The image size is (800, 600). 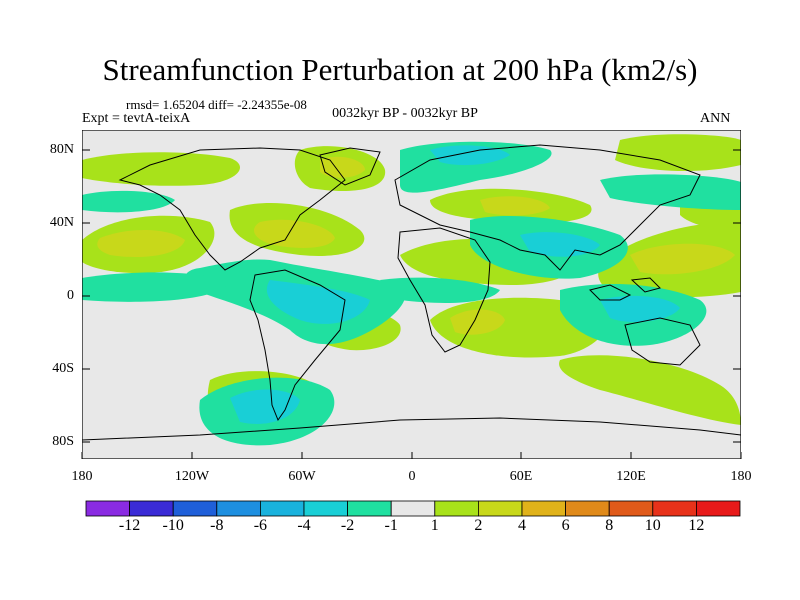 I want to click on lon-label-0: 0, so click(x=412, y=476).